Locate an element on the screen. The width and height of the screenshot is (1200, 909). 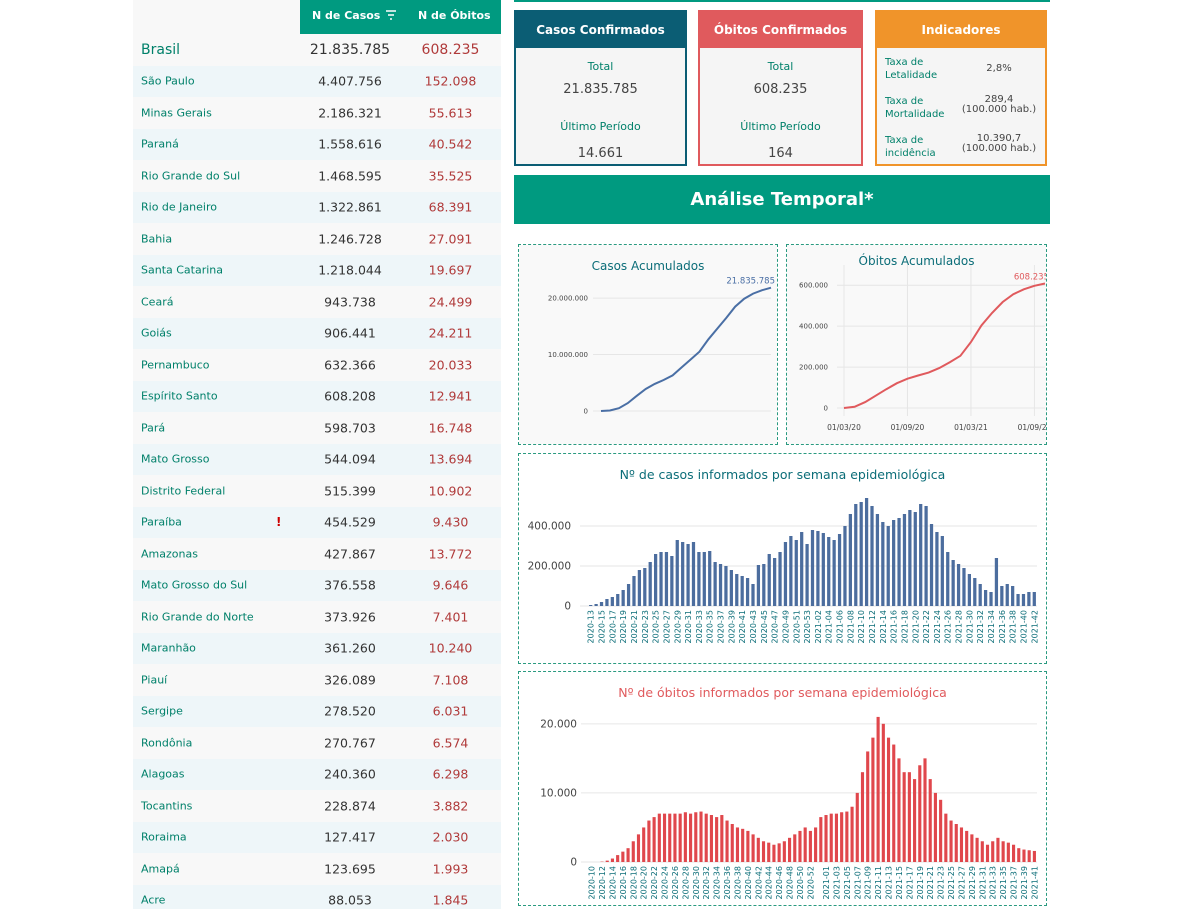
indicator-unit: (100.000 hab.) is located at coordinates (999, 148).